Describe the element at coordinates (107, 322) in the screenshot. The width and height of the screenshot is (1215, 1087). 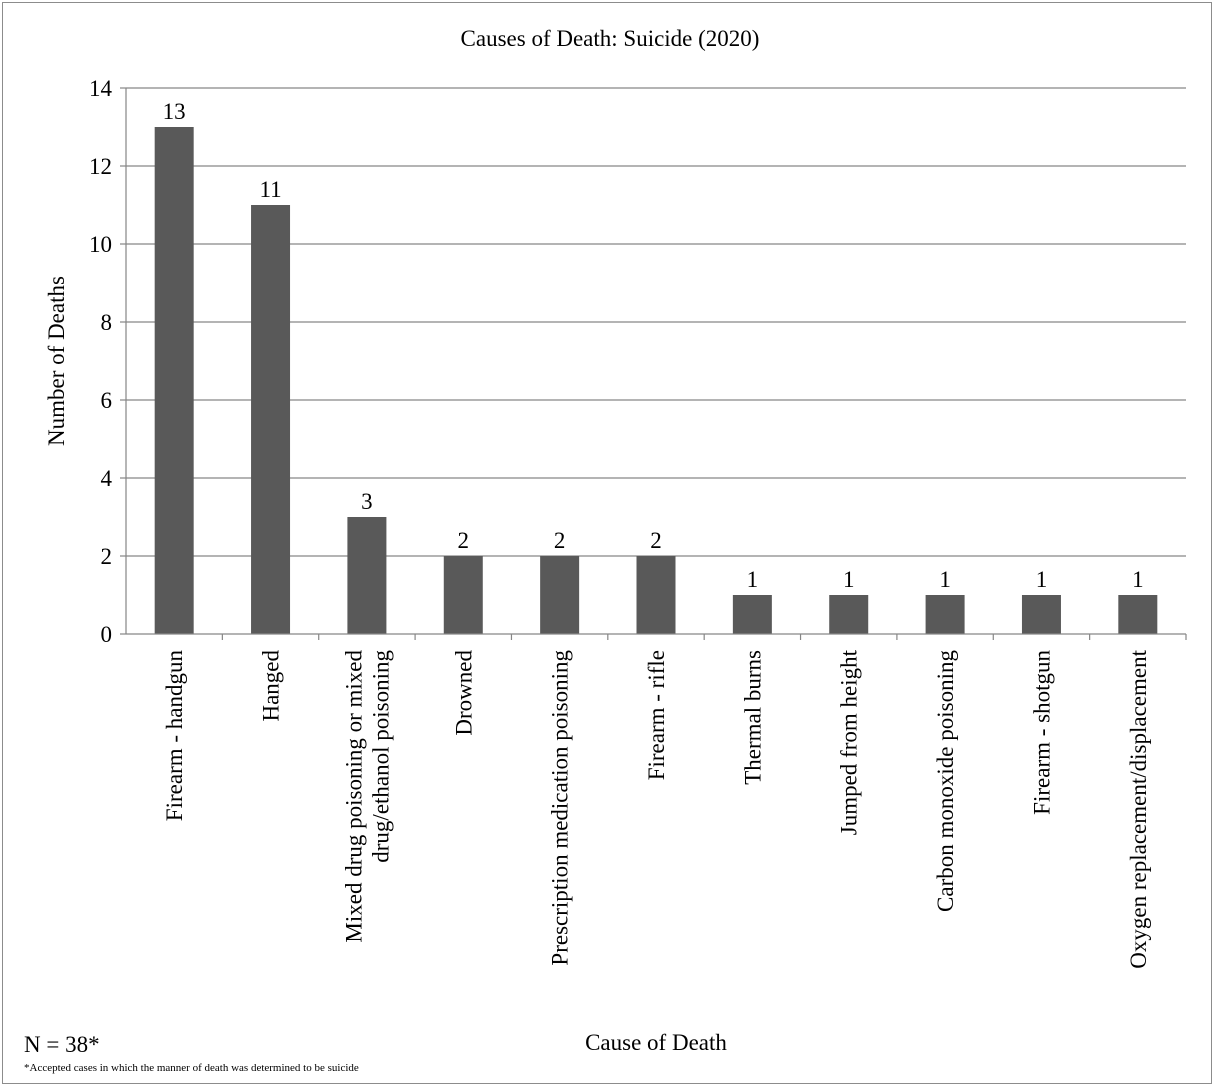
I see `y-tick-label: 8` at that location.